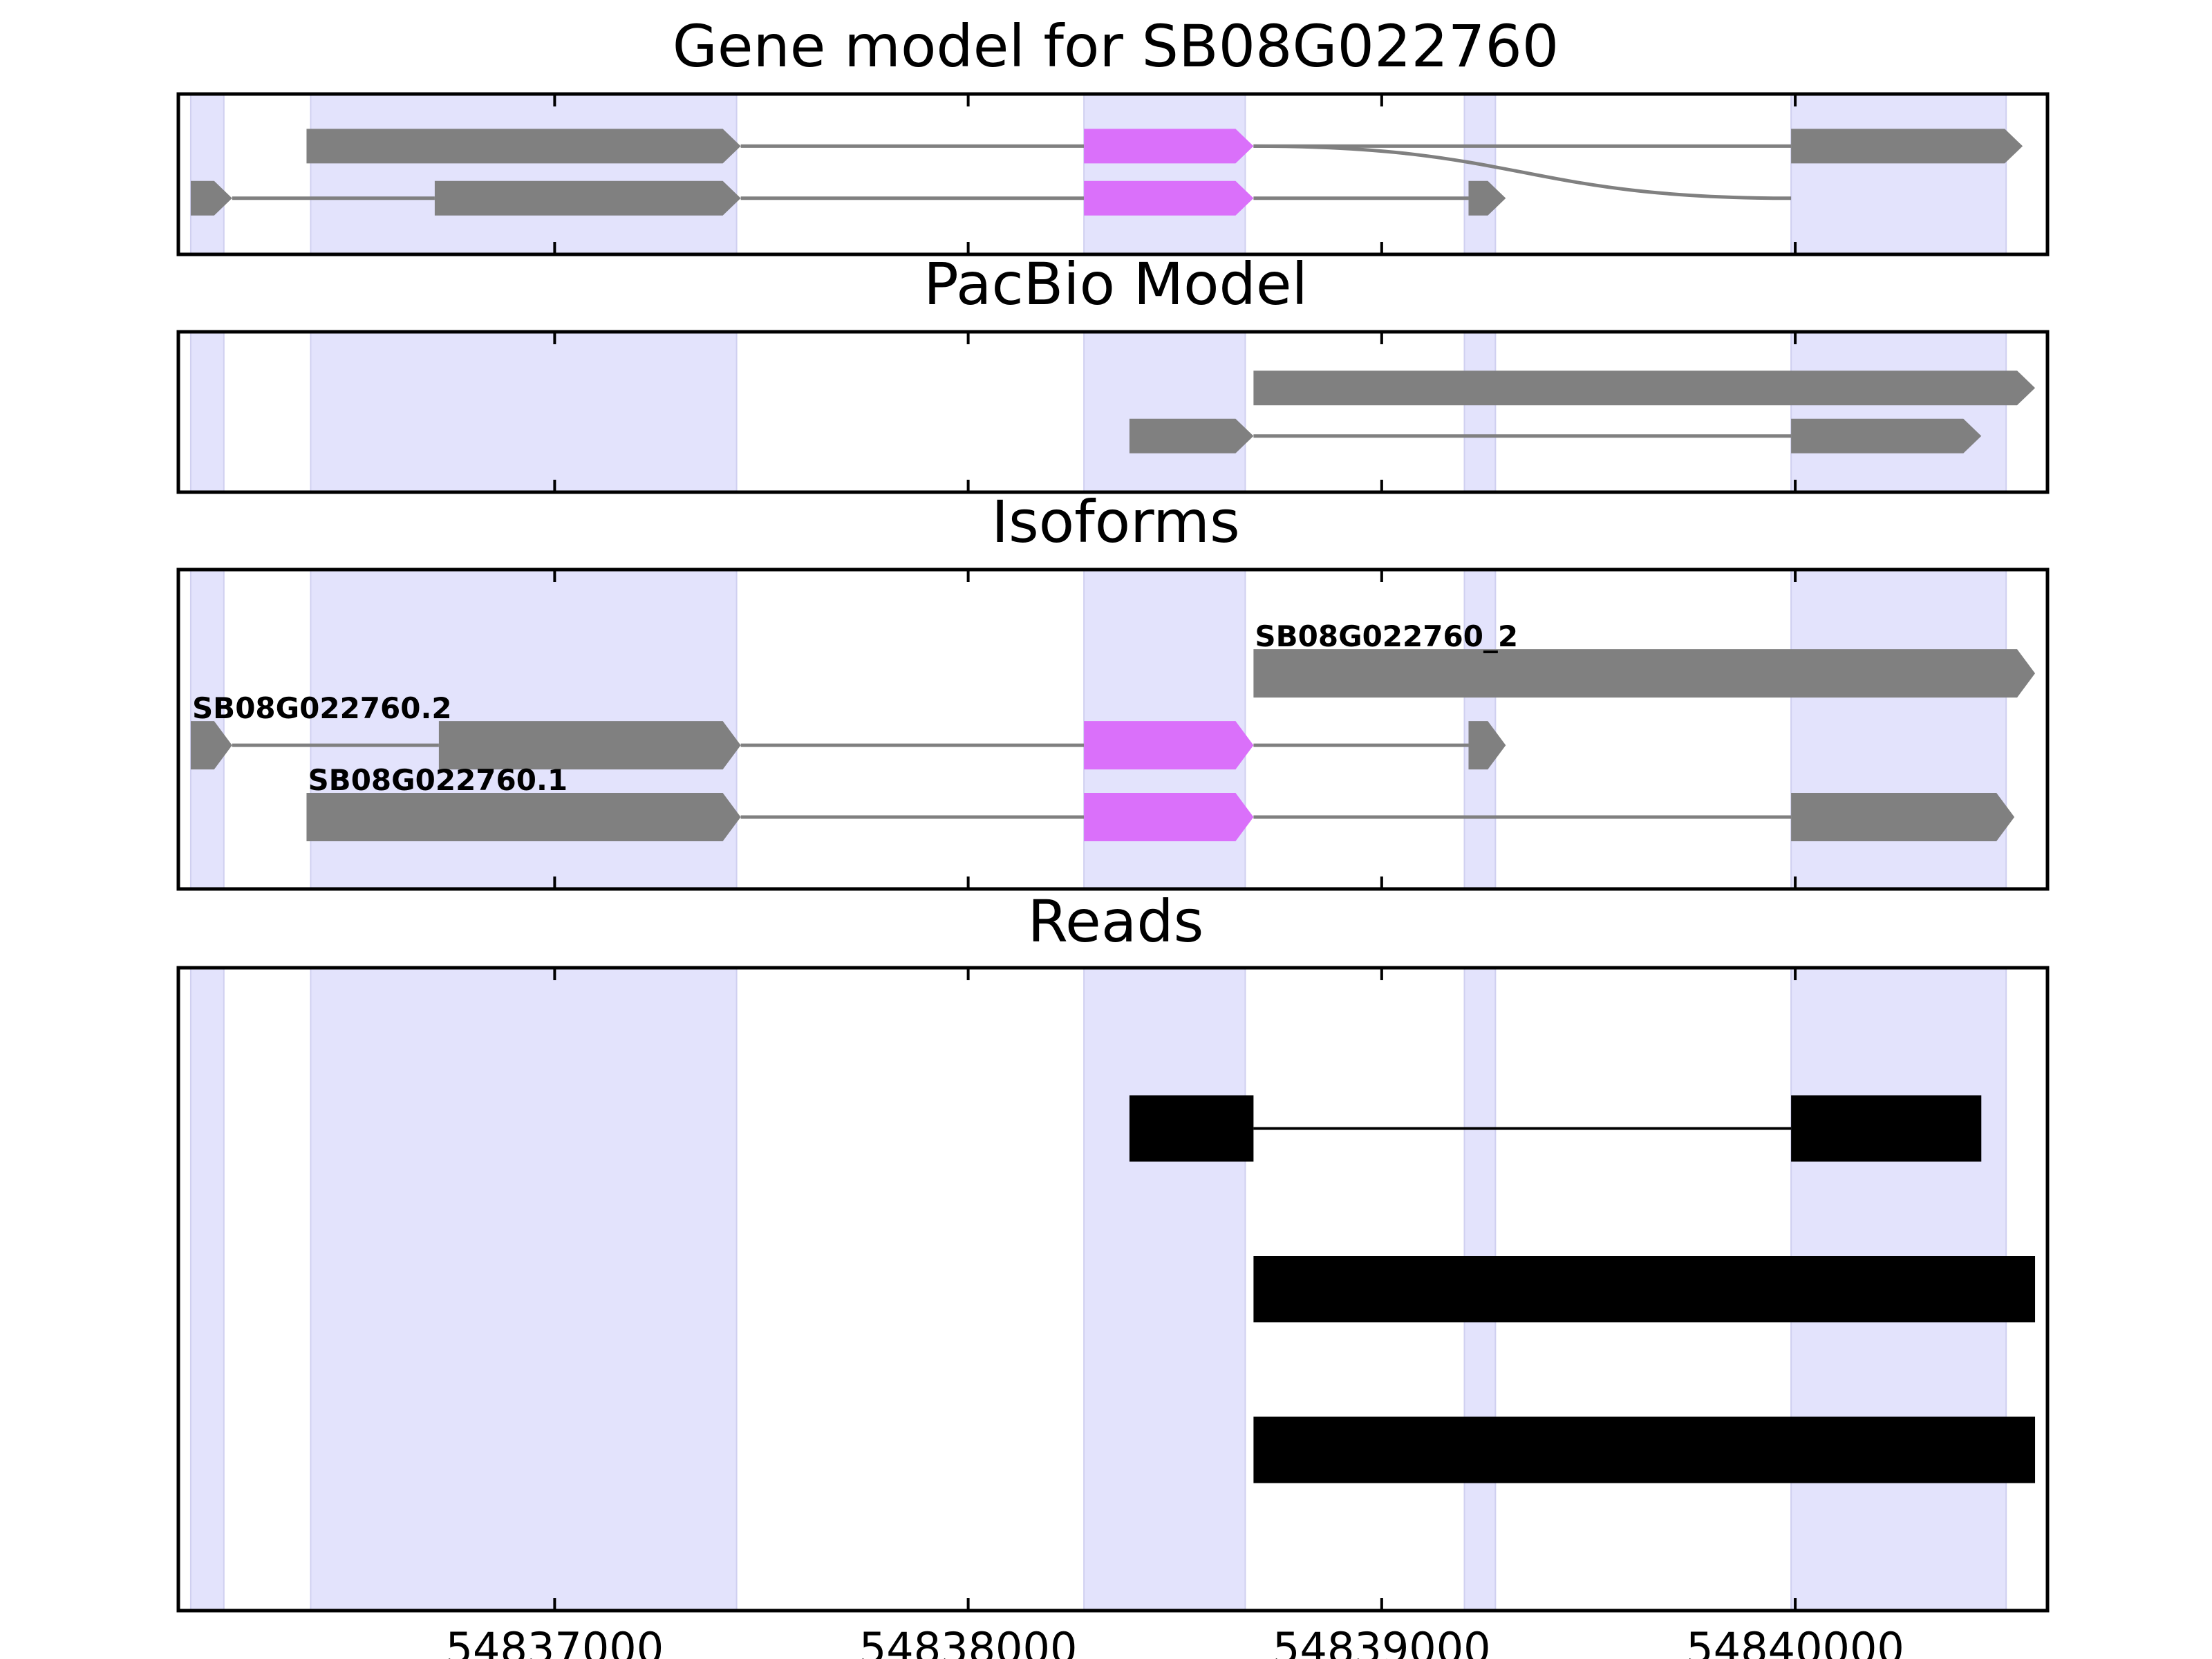 The height and width of the screenshot is (1659, 2212). I want to click on x-tick-label: 54837000, so click(555, 1641).